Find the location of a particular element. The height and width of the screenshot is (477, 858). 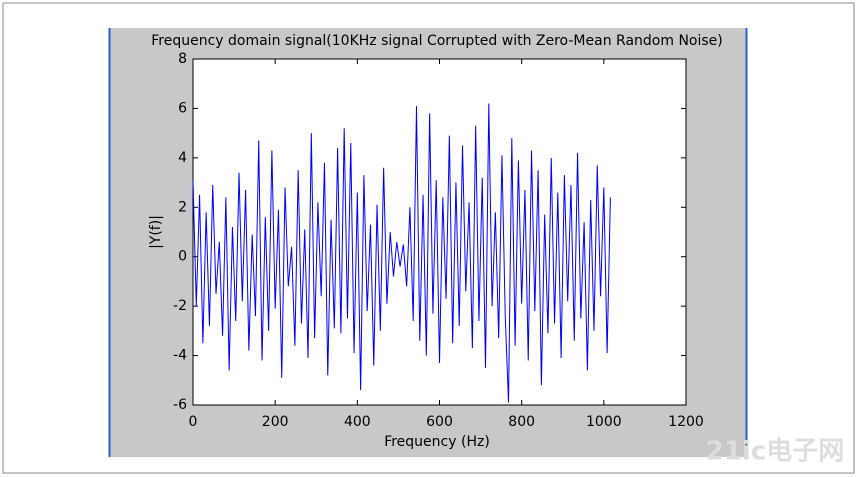

y-tick-label: -2 is located at coordinates (180, 306).